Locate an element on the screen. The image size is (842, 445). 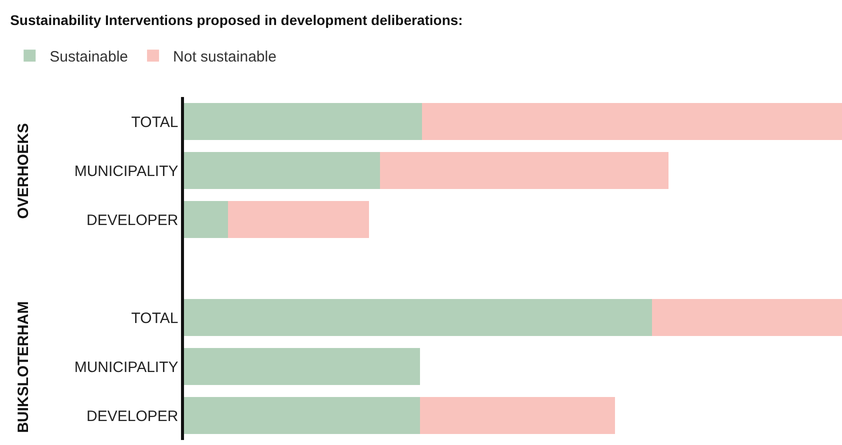
text: OVERHOEKS is located at coordinates (23, 171).